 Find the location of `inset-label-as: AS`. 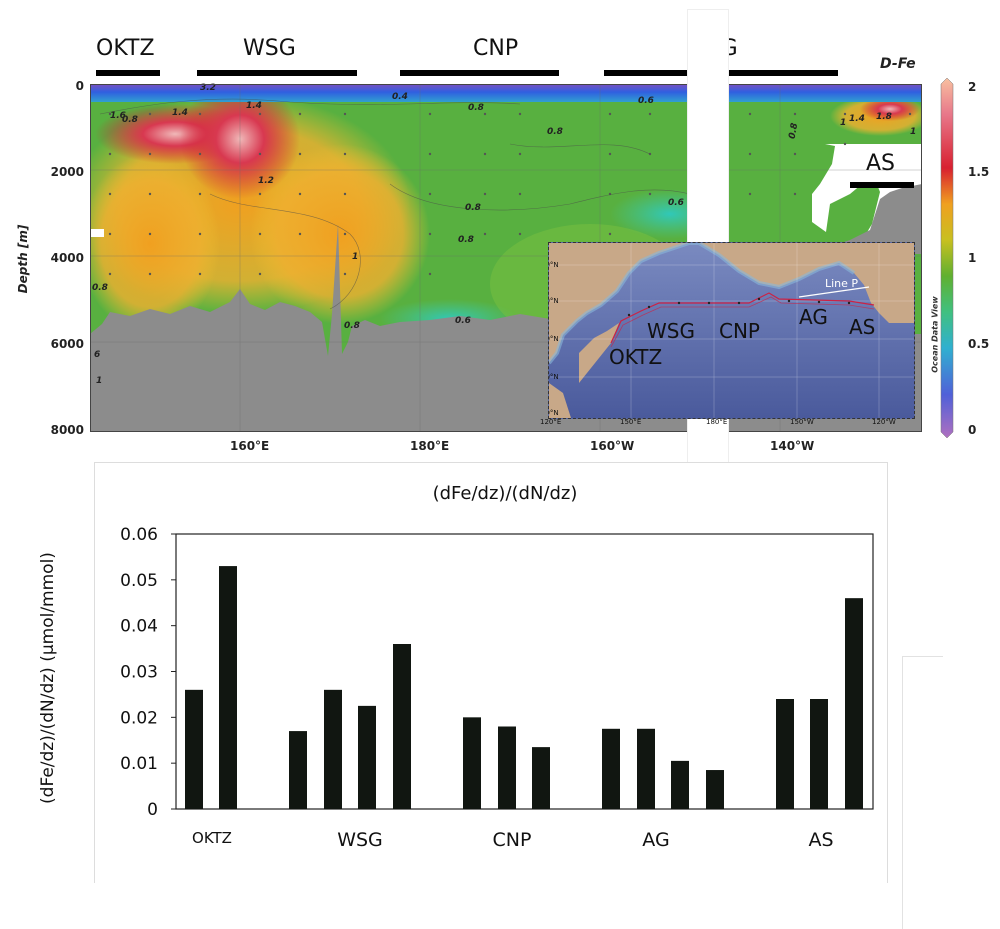

inset-label-as: AS is located at coordinates (862, 327).